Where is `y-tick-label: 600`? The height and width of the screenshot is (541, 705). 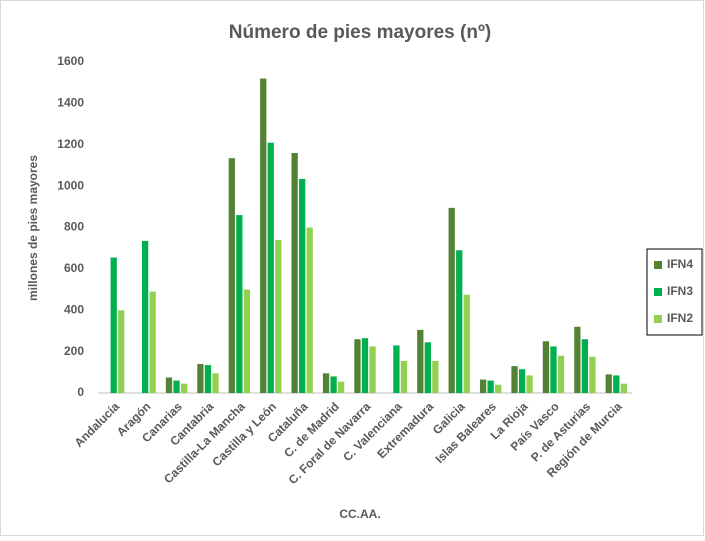 y-tick-label: 600 is located at coordinates (74, 268).